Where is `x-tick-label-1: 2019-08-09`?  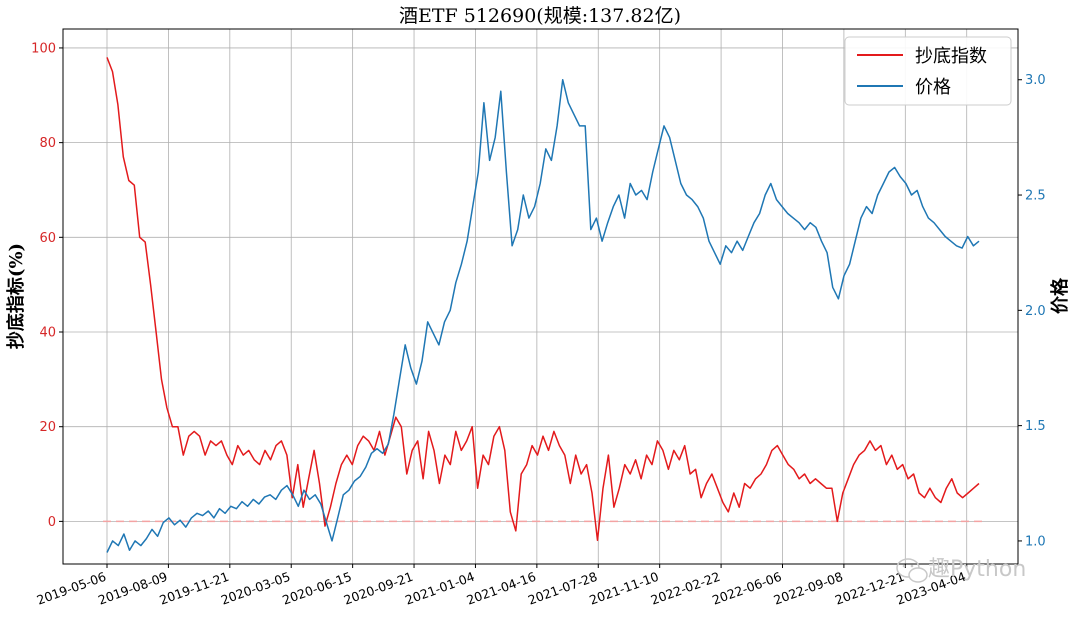
x-tick-label-1: 2019-08-09 is located at coordinates (132, 588).